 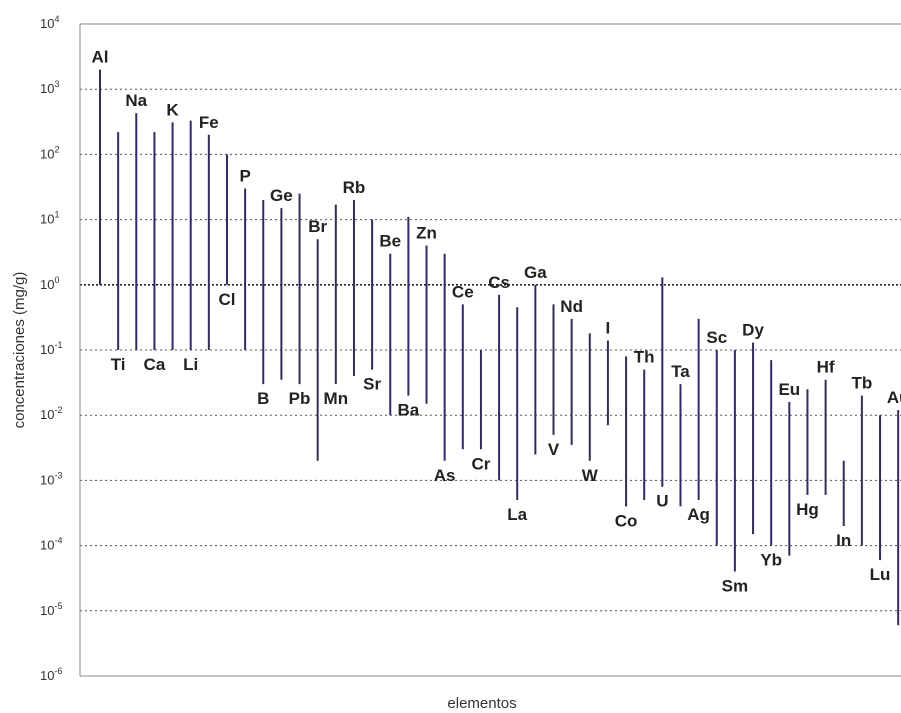 What do you see at coordinates (51, 478) in the screenshot?
I see `y-tick-label: 10⁻³` at bounding box center [51, 478].